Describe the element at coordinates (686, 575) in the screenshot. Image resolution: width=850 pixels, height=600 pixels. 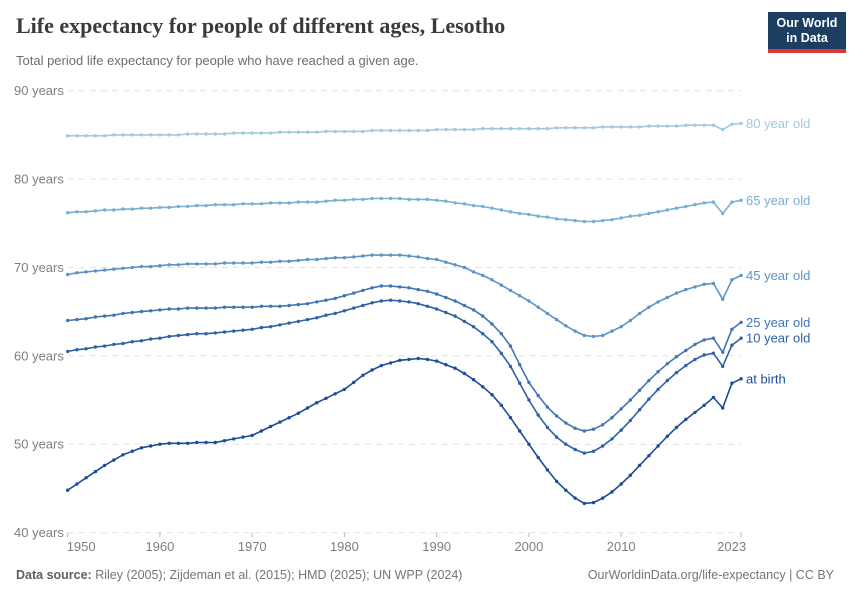
I see `owid-link: OurWorldinData.org/life-expectancy` at that location.